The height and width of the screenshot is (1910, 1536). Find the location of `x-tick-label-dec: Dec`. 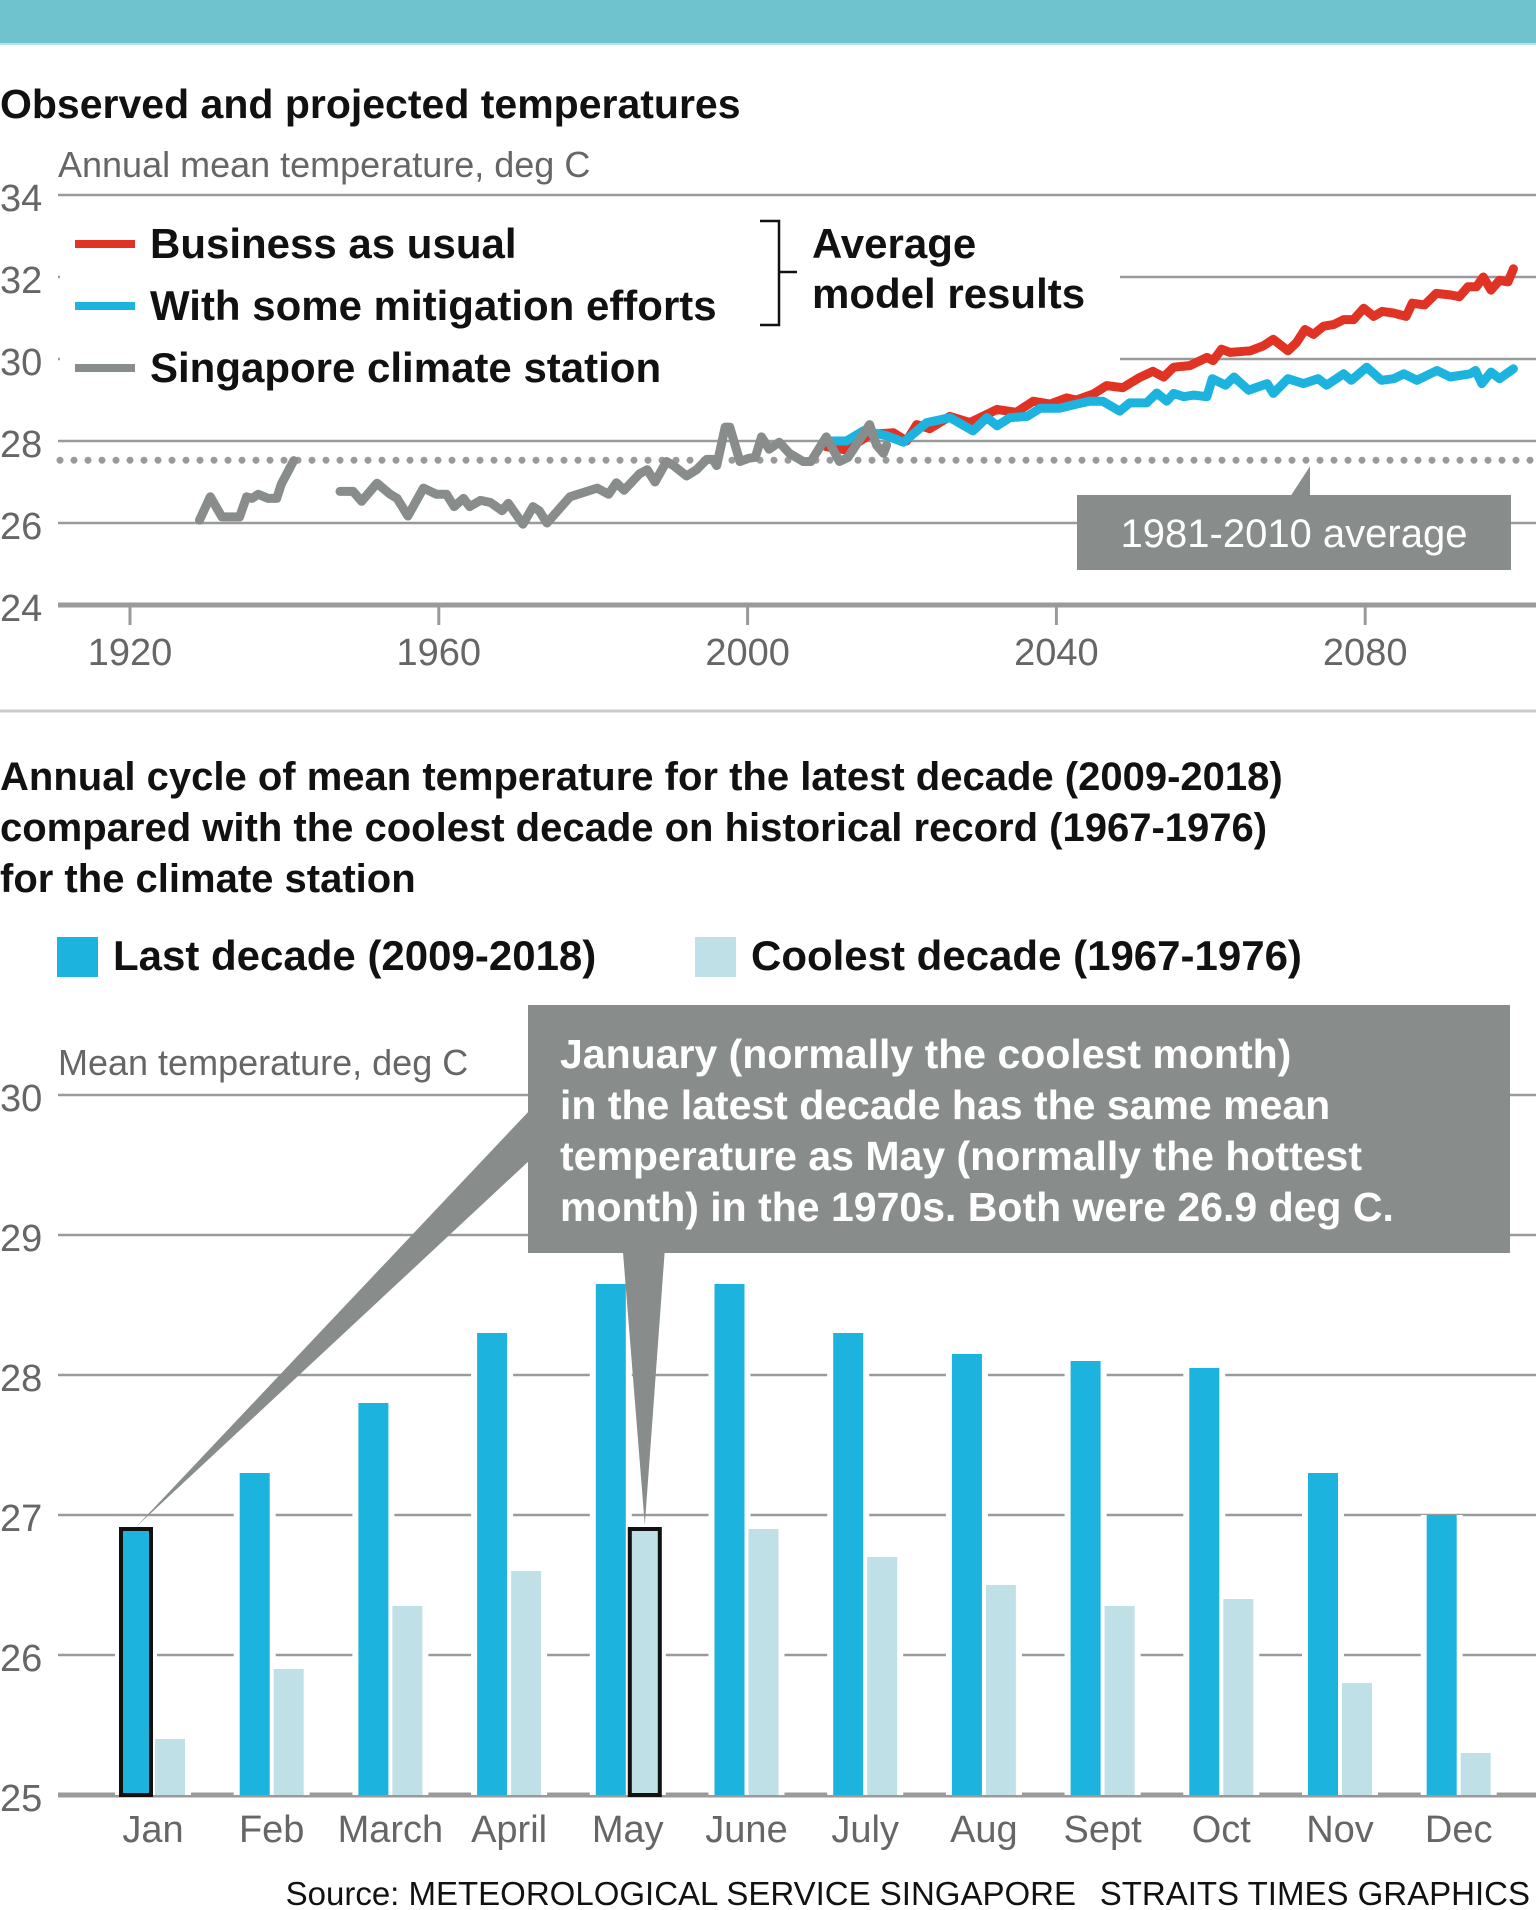

x-tick-label-dec: Dec is located at coordinates (1459, 1830).